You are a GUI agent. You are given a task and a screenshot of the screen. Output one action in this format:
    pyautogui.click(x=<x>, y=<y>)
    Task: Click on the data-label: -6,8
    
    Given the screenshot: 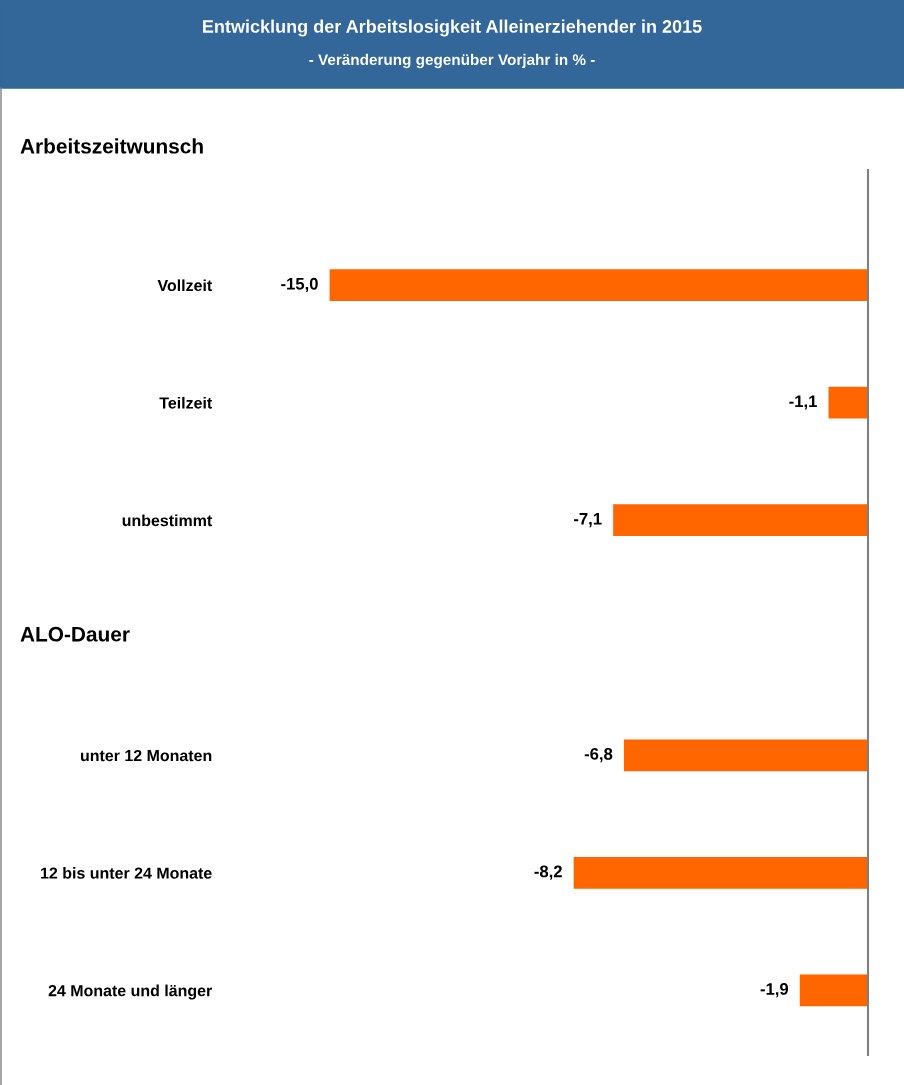 What is the action you would take?
    pyautogui.click(x=598, y=755)
    